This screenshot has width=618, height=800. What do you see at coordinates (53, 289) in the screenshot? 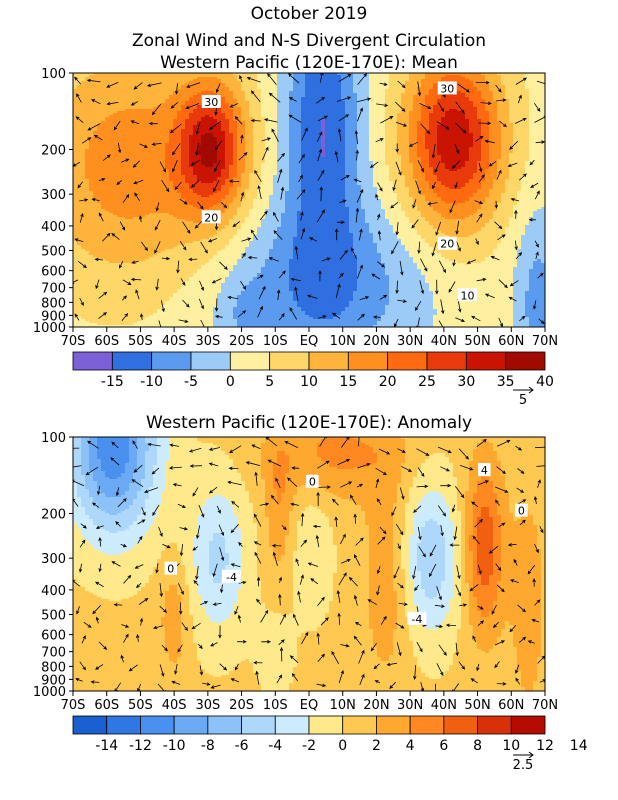
I see `y-tick-label: 700` at bounding box center [53, 289].